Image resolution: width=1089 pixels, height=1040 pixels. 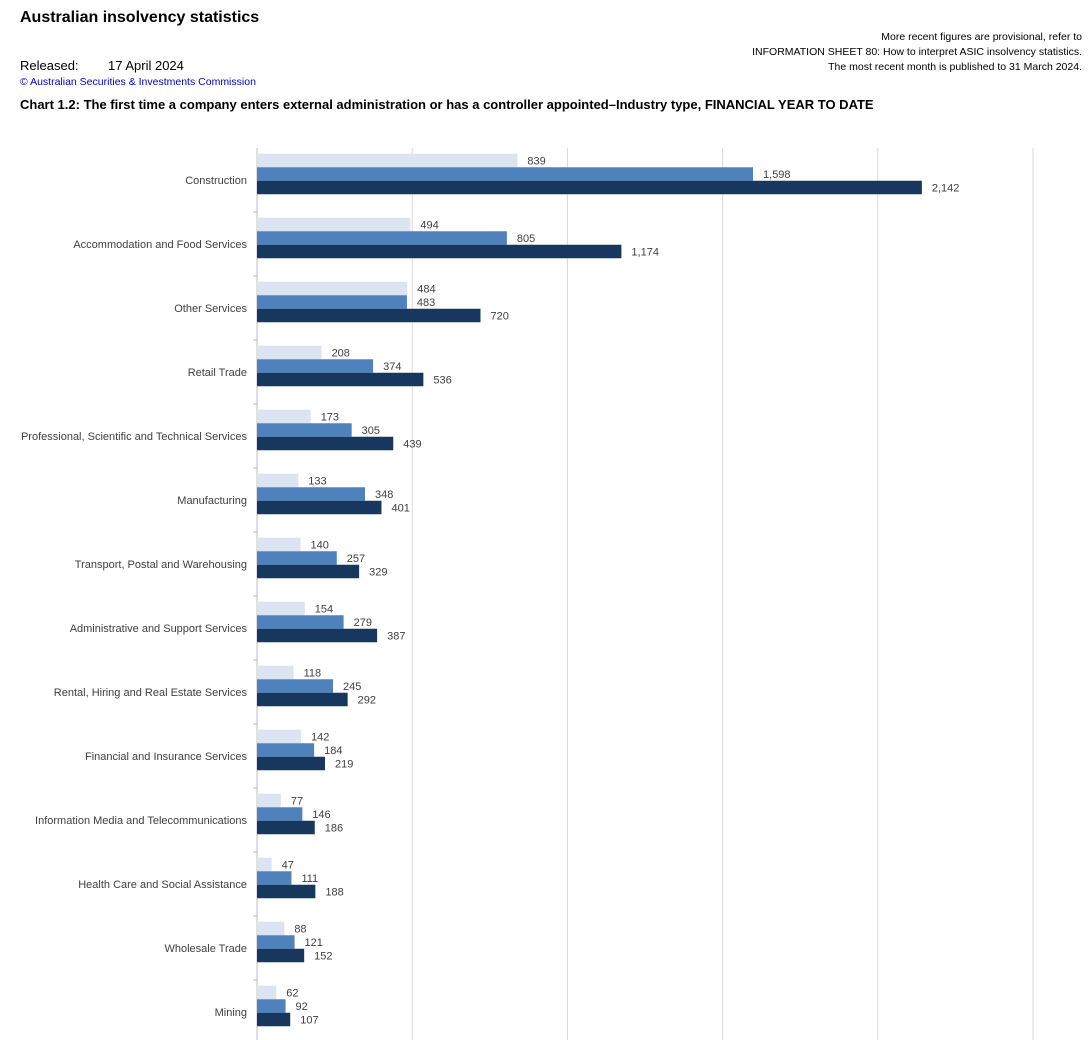 I want to click on data-label: 536, so click(x=442, y=380).